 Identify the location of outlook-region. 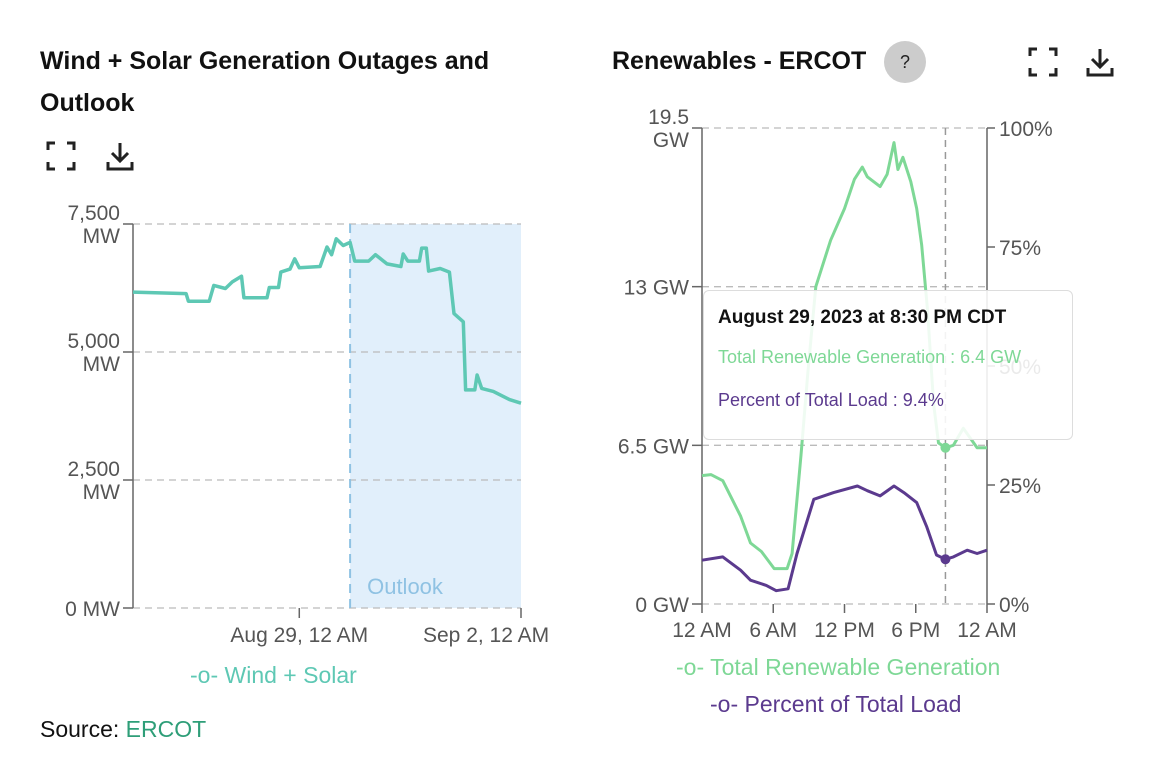
(435, 416).